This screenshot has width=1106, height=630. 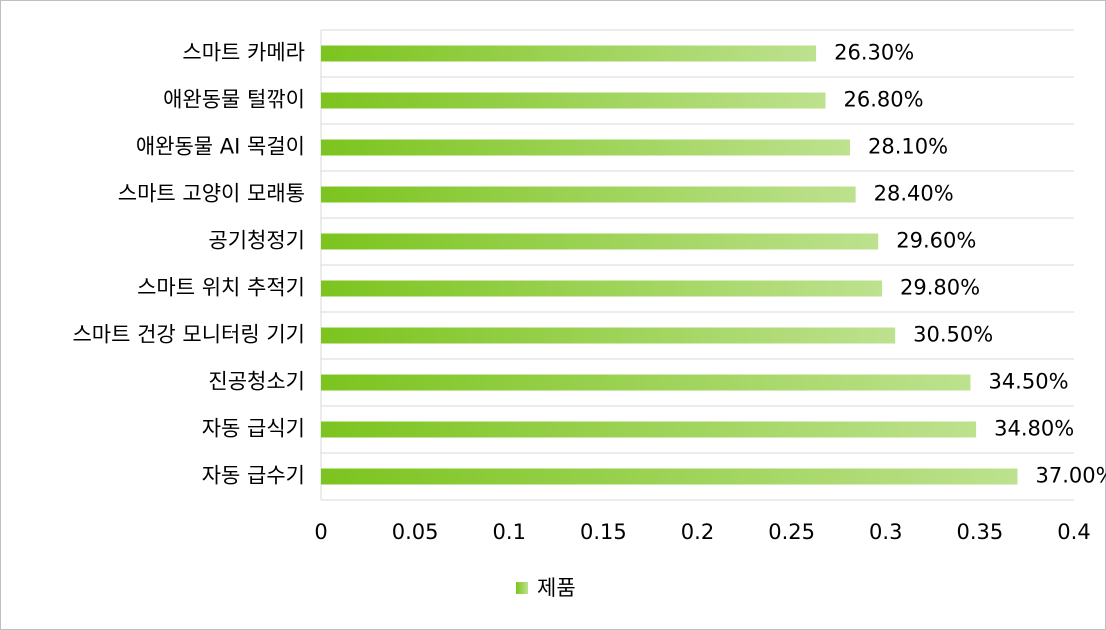 What do you see at coordinates (885, 532) in the screenshot?
I see `x-tick-label: 0.3` at bounding box center [885, 532].